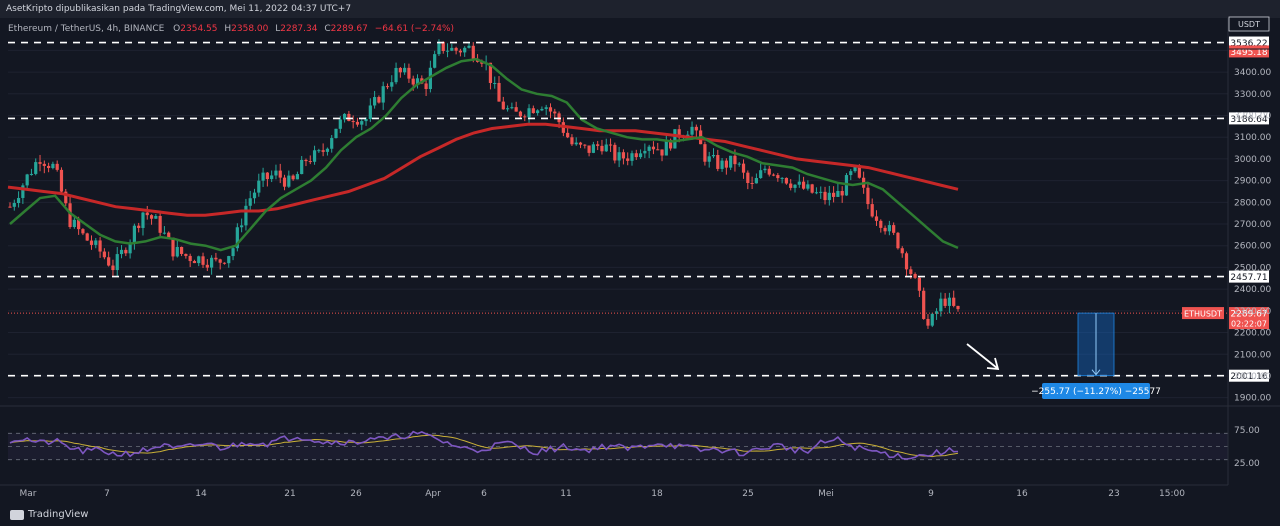 Image resolution: width=1280 pixels, height=526 pixels. What do you see at coordinates (1252, 399) in the screenshot?
I see `price-tick-label: 1900.00` at bounding box center [1252, 399].